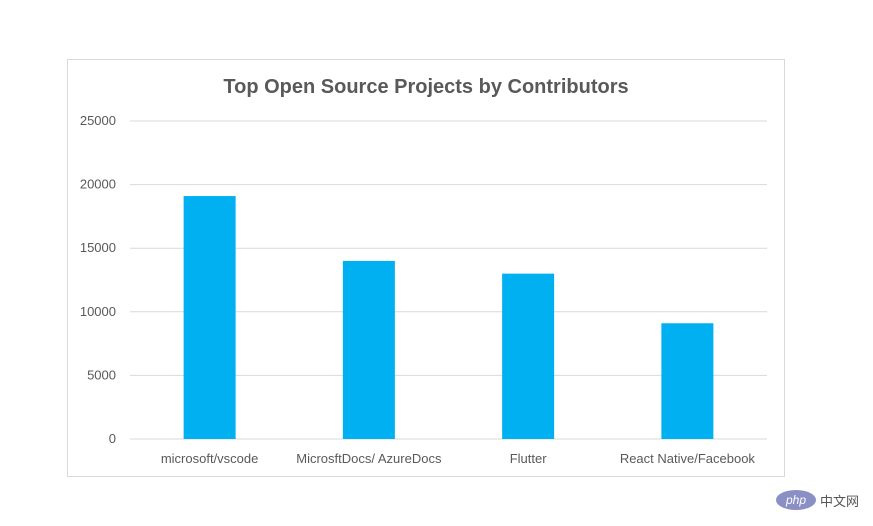 The image size is (873, 526). I want to click on watermark-text: 中文网, so click(839, 502).